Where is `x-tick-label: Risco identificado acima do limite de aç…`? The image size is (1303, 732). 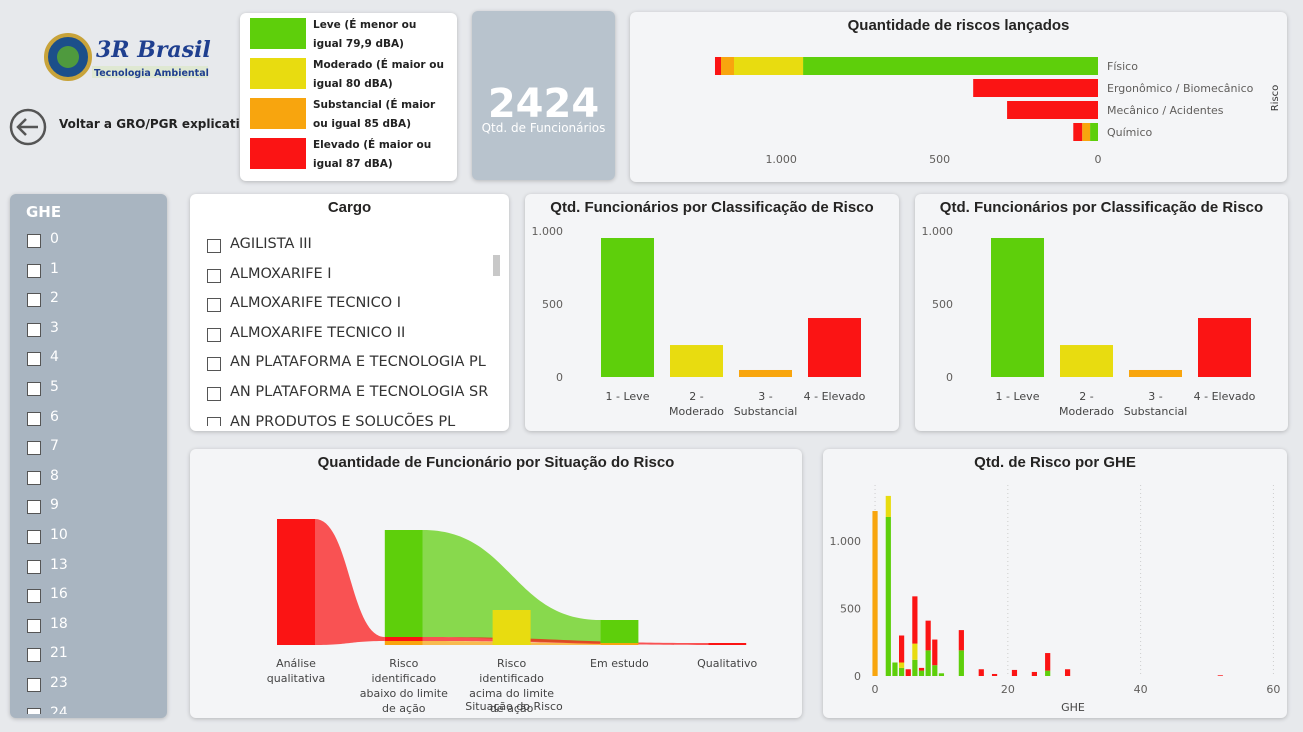
x-tick-label: Risco identificado acima do limite de aç… is located at coordinates (512, 686).